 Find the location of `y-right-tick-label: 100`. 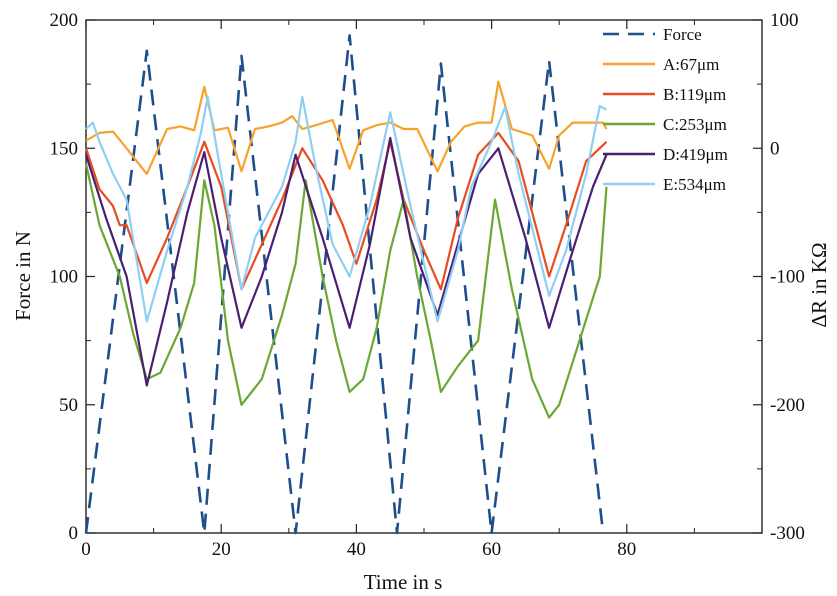

y-right-tick-label: 100 is located at coordinates (784, 20).